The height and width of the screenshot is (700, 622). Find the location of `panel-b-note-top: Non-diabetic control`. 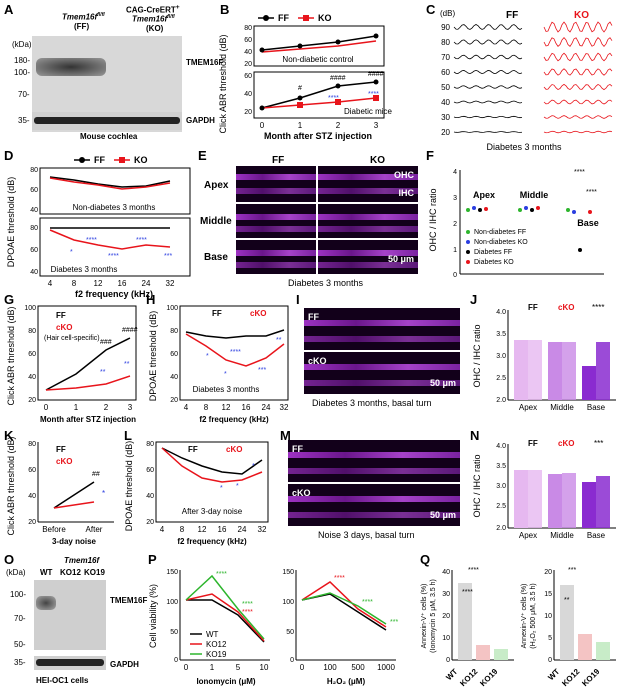

panel-b-note-top: Non-diabetic control is located at coordinates (317, 59).